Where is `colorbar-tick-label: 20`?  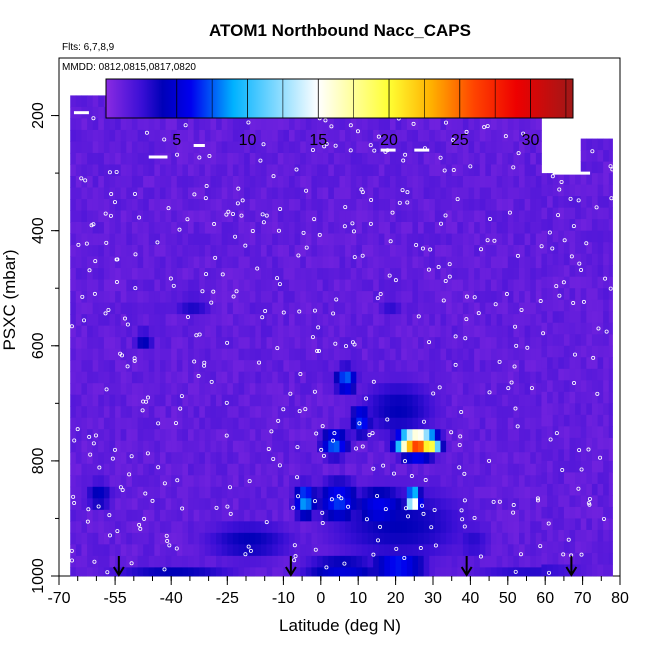
colorbar-tick-label: 20 is located at coordinates (389, 140).